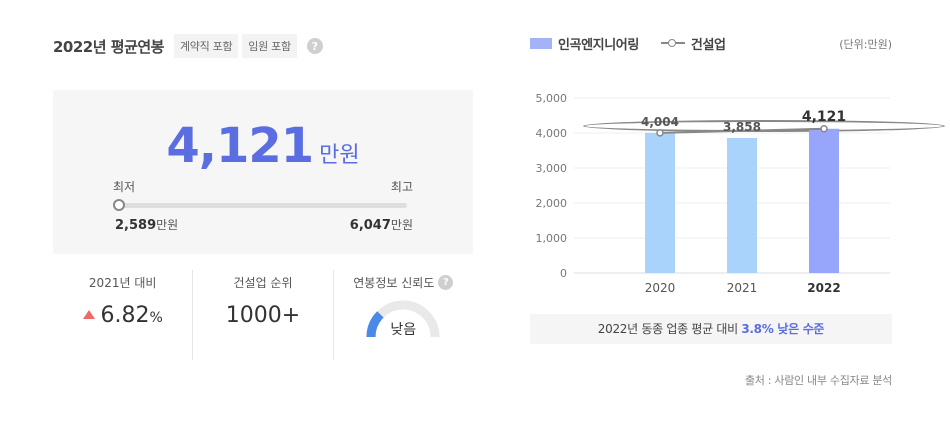  Describe the element at coordinates (865, 44) in the screenshot. I see `unit-note: (단위:만원)` at that location.